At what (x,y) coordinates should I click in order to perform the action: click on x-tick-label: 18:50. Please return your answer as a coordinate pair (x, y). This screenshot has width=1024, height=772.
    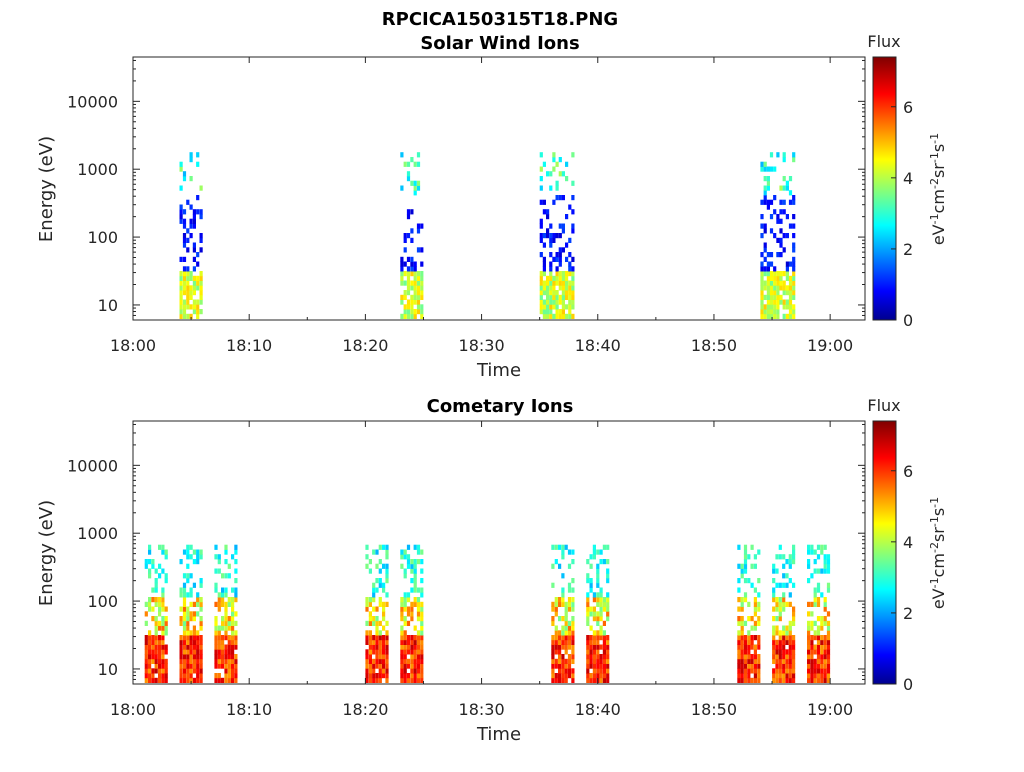
    Looking at the image, I should click on (714, 345).